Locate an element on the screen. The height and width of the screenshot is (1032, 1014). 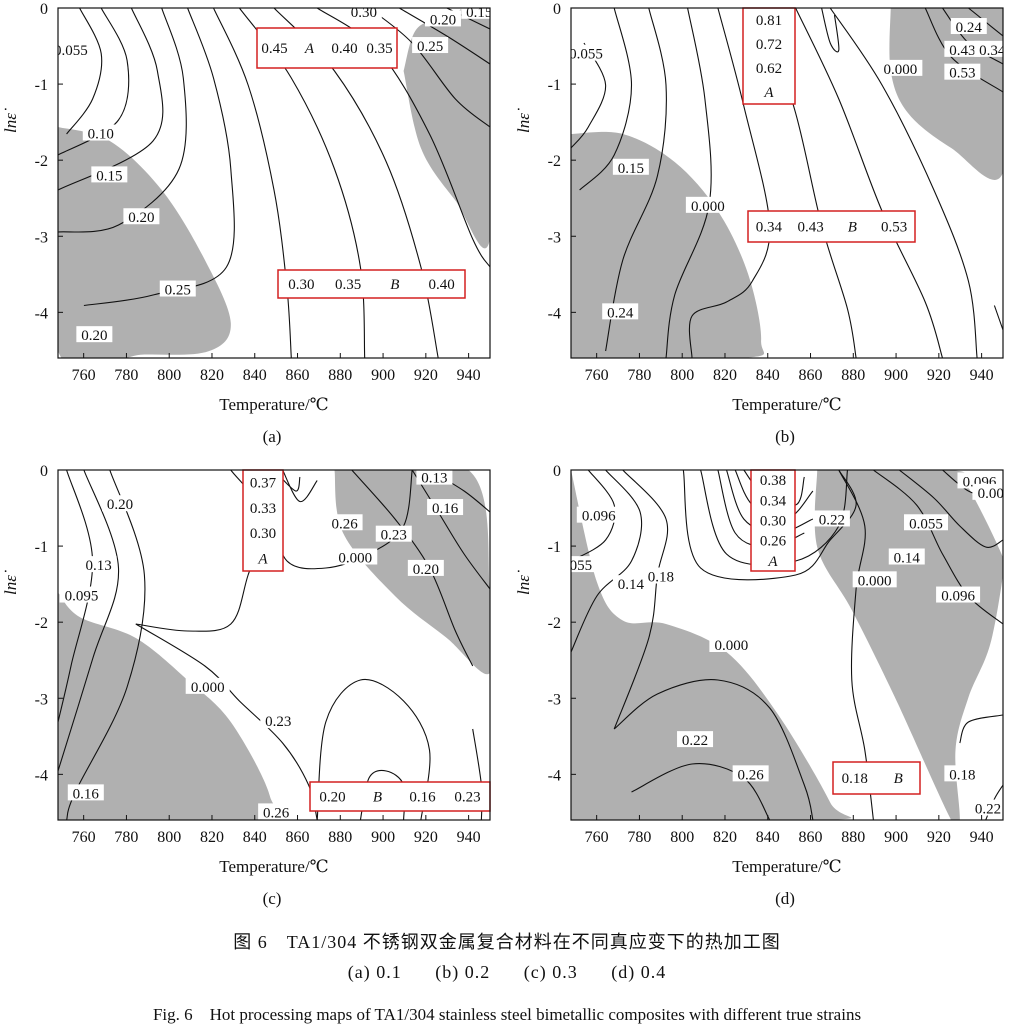
subcaption-a: (a) 0.1 is located at coordinates (374, 972).